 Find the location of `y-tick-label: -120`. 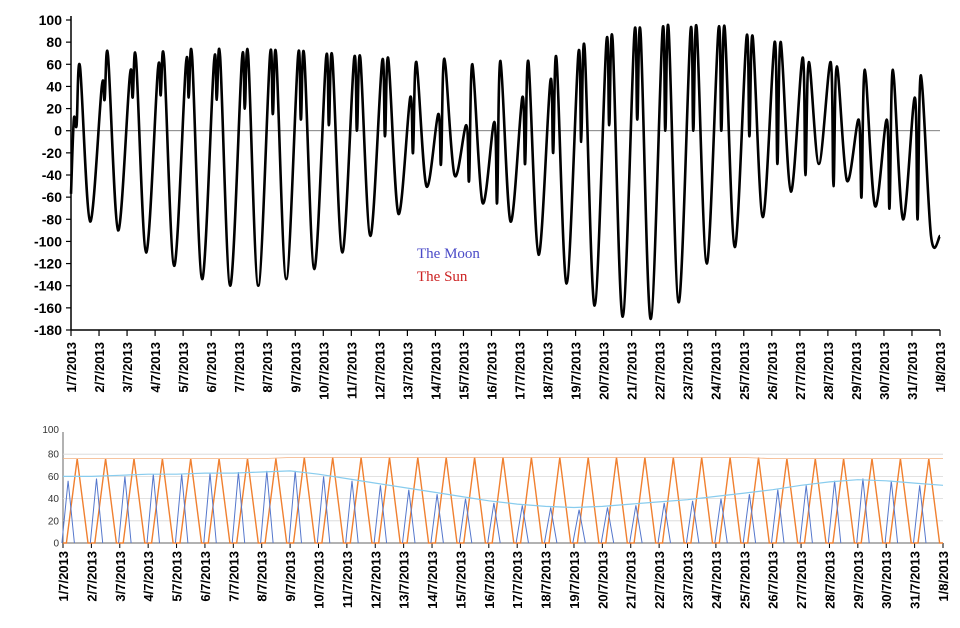

y-tick-label: -120 is located at coordinates (48, 264).